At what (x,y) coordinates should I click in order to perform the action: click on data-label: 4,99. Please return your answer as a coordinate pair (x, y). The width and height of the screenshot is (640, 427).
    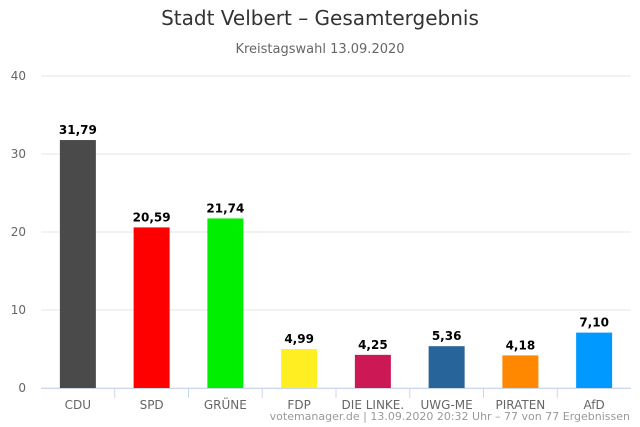
    Looking at the image, I should click on (299, 339).